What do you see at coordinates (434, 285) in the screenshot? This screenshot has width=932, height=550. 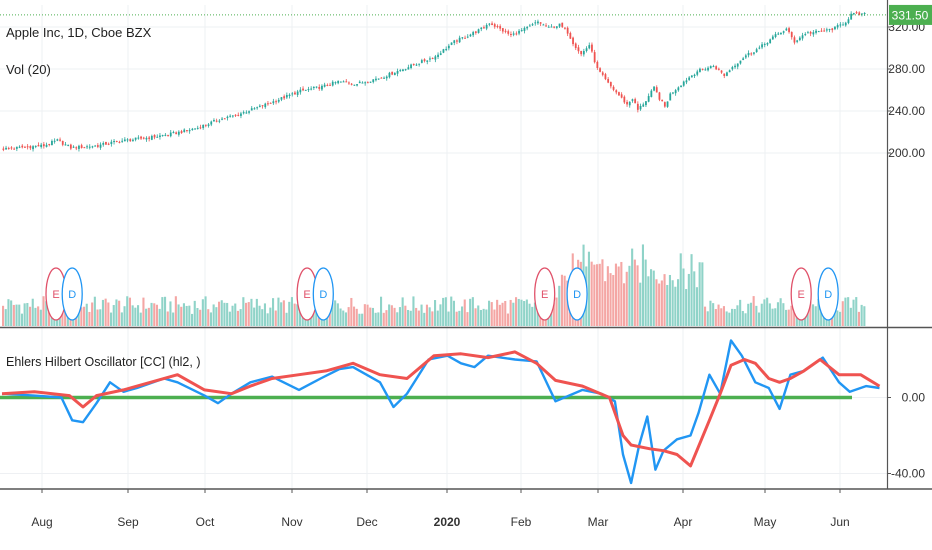 I see `volume-bars` at bounding box center [434, 285].